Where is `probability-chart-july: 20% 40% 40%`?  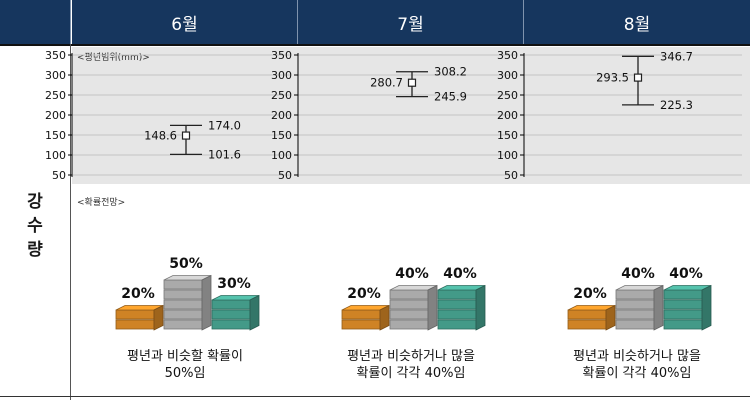
probability-chart-july: 20% 40% 40% is located at coordinates (413, 298).